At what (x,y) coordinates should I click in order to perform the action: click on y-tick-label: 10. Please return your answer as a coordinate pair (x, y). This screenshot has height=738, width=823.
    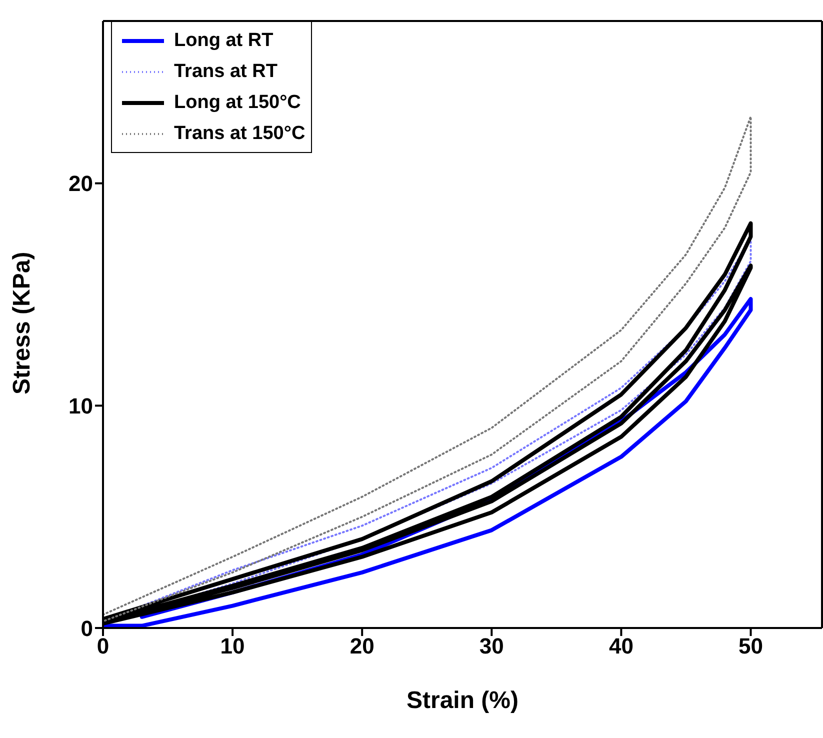
    Looking at the image, I should click on (80, 405).